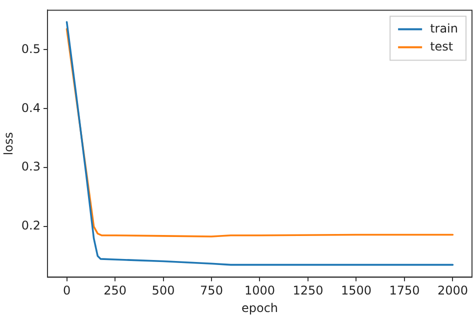 The height and width of the screenshot is (316, 474). What do you see at coordinates (308, 291) in the screenshot?
I see `x-tick-label: 1250` at bounding box center [308, 291].